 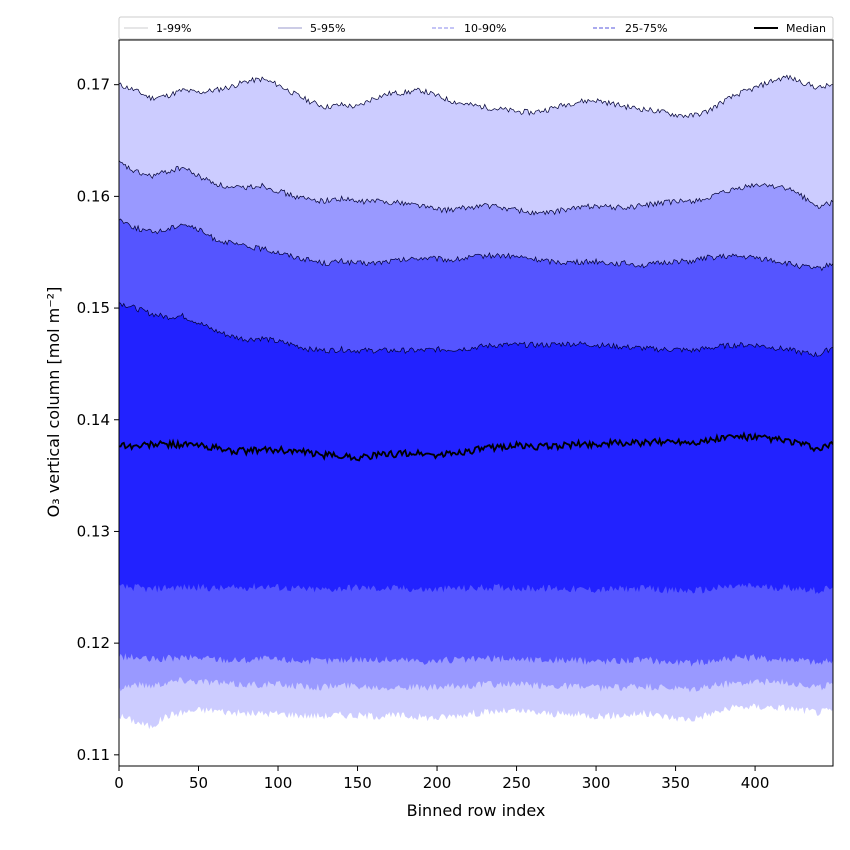 I want to click on band-10-90-upper-edge, so click(x=476, y=245).